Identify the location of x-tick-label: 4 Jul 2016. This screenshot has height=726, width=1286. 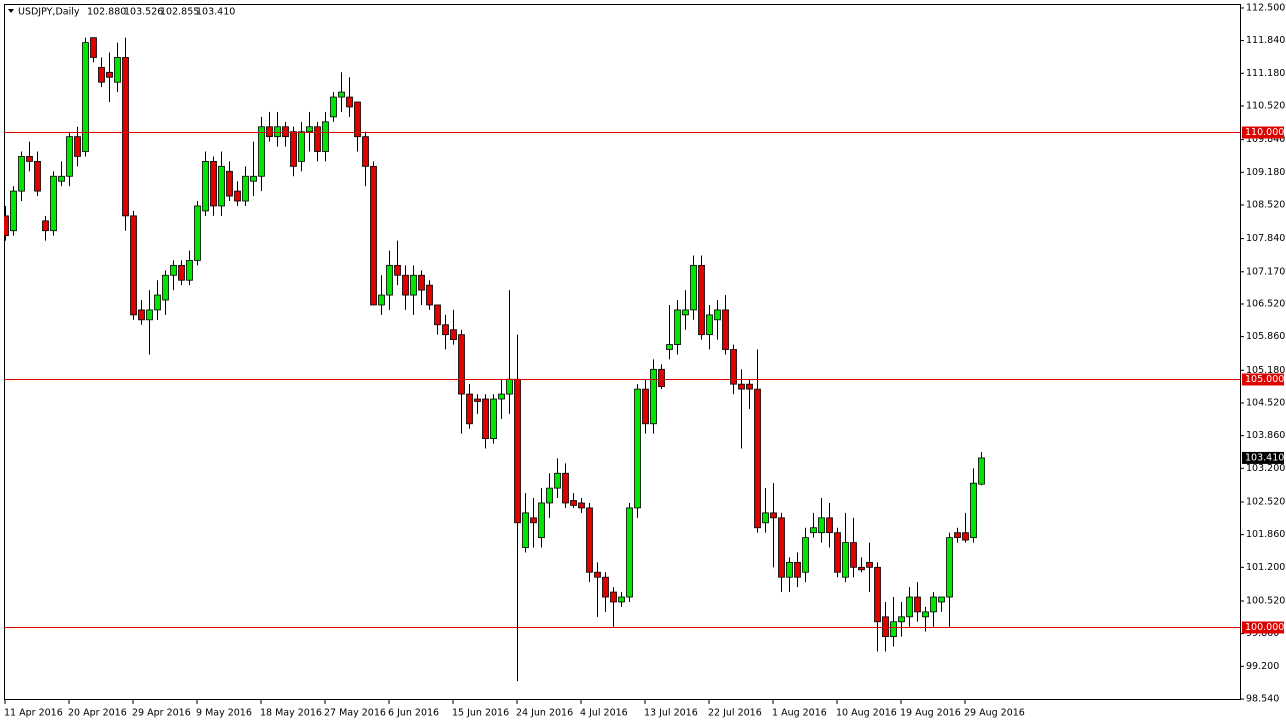
(604, 713).